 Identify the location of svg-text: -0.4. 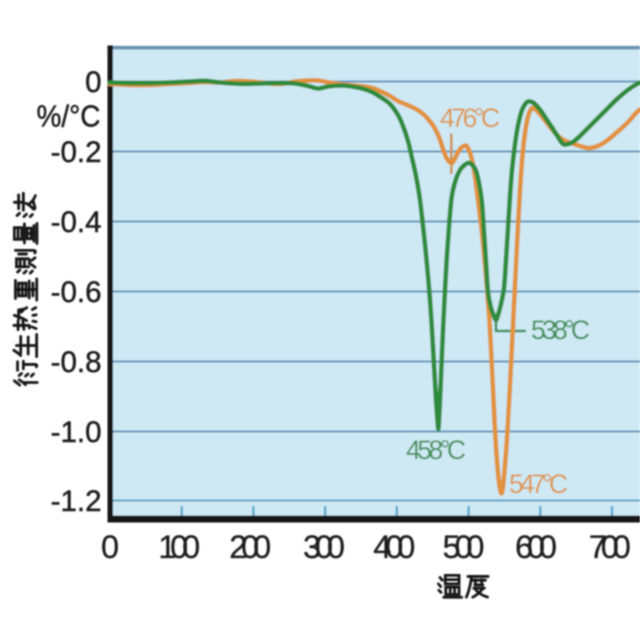
(76, 222).